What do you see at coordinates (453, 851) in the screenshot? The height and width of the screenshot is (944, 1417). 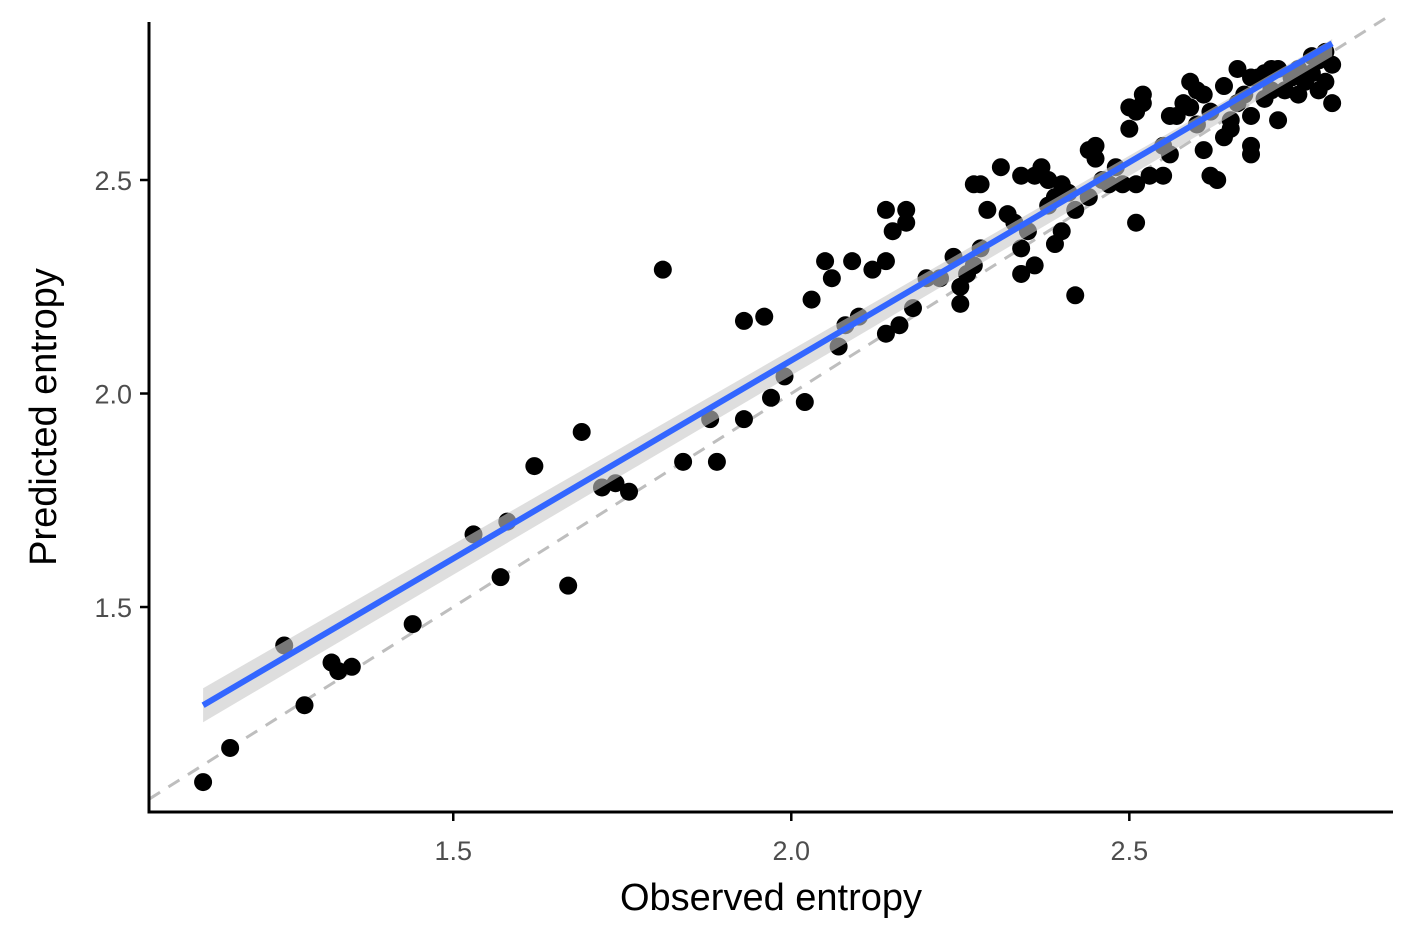 I see `x-tick-label: 1.5` at bounding box center [453, 851].